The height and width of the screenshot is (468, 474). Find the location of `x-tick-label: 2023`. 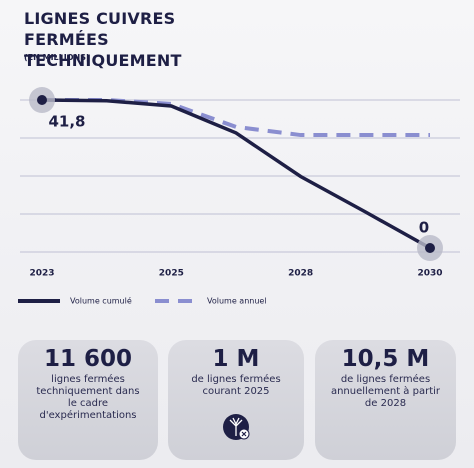

x-tick-label: 2023 is located at coordinates (41, 274).